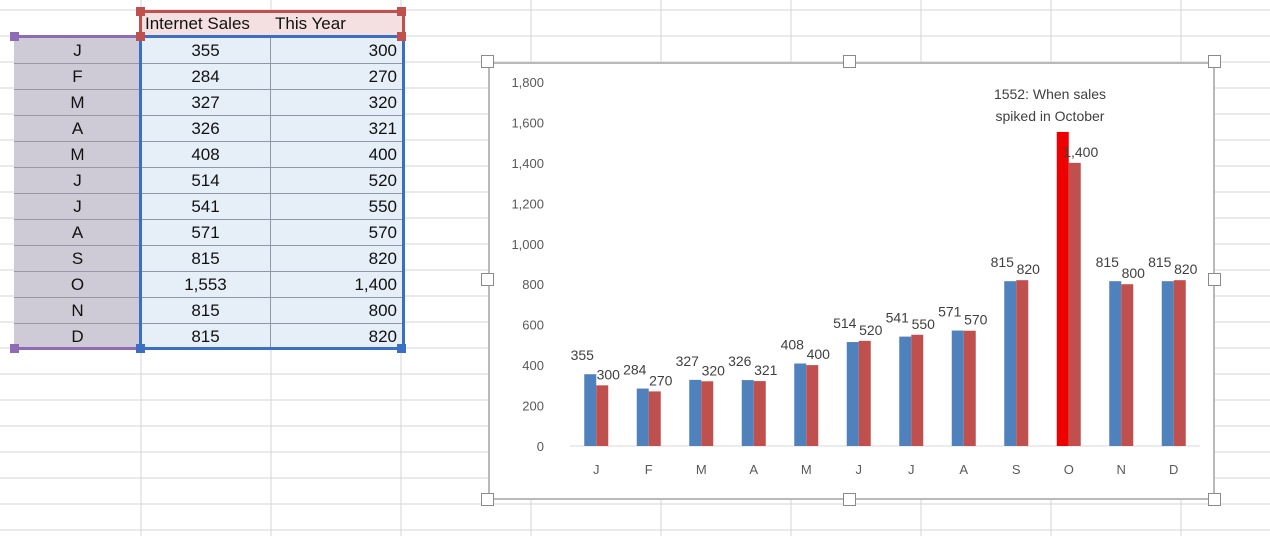  What do you see at coordinates (206, 285) in the screenshot?
I see `internet-sales-cell: 1,553` at bounding box center [206, 285].